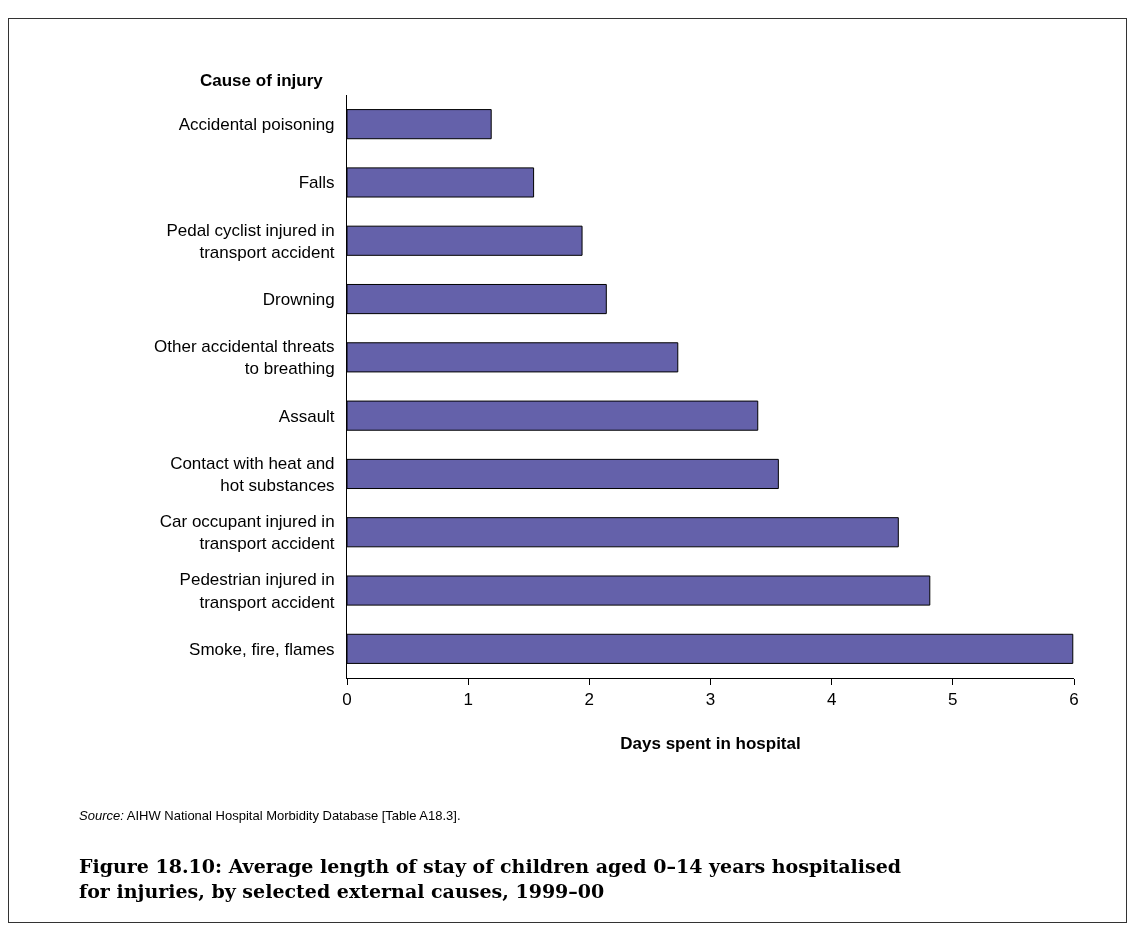  Describe the element at coordinates (1074, 700) in the screenshot. I see `x-tick-label: 6` at that location.